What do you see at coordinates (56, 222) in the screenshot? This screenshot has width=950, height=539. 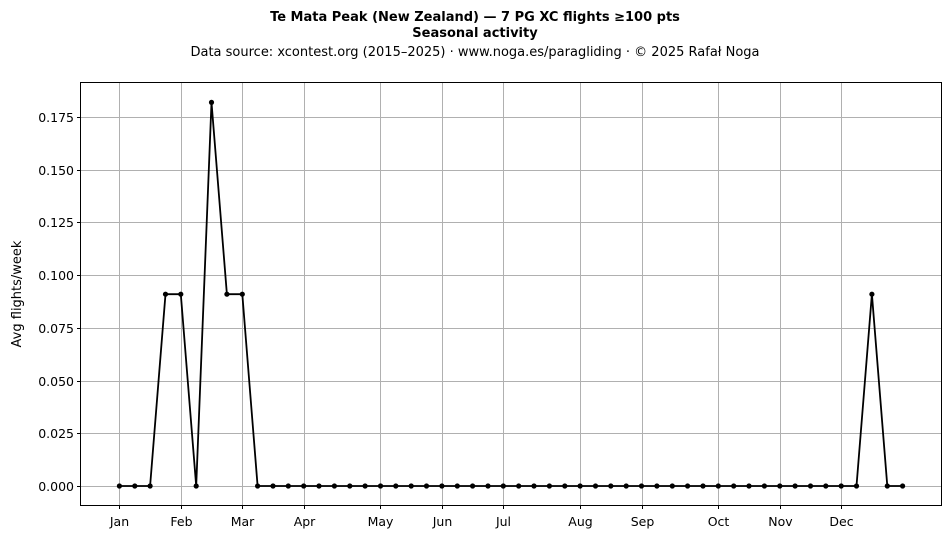 I see `y-tick-label: 0.125` at bounding box center [56, 222].